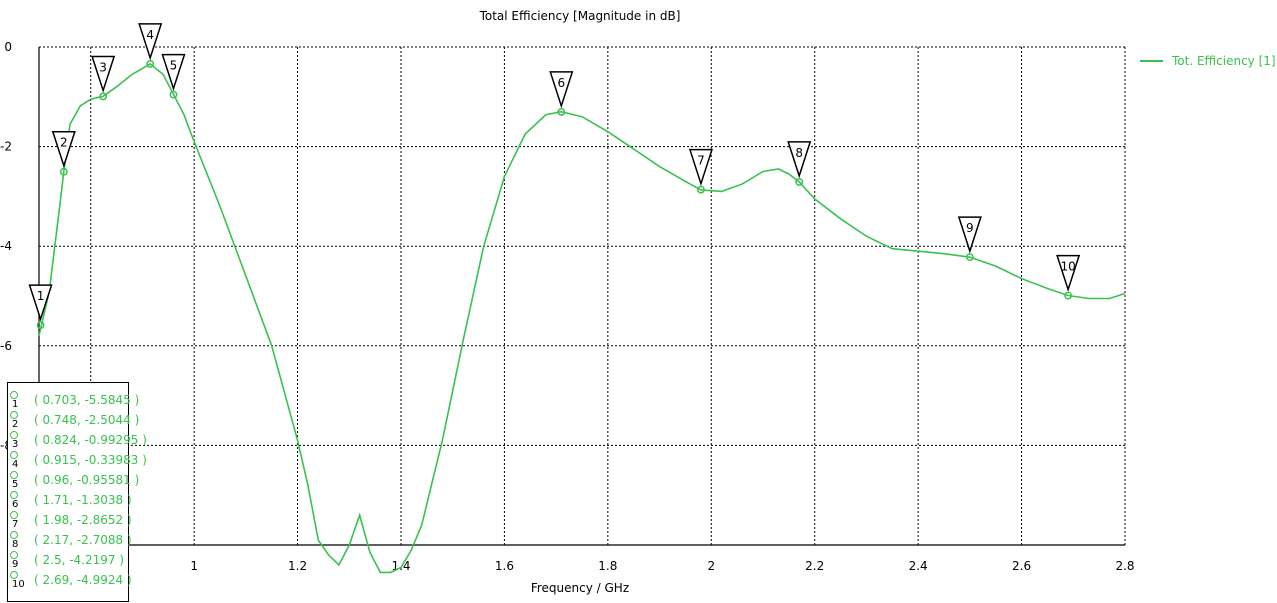  Describe the element at coordinates (79, 560) in the screenshot. I see `marker-value: ( 2.5, -4.2197 )` at that location.